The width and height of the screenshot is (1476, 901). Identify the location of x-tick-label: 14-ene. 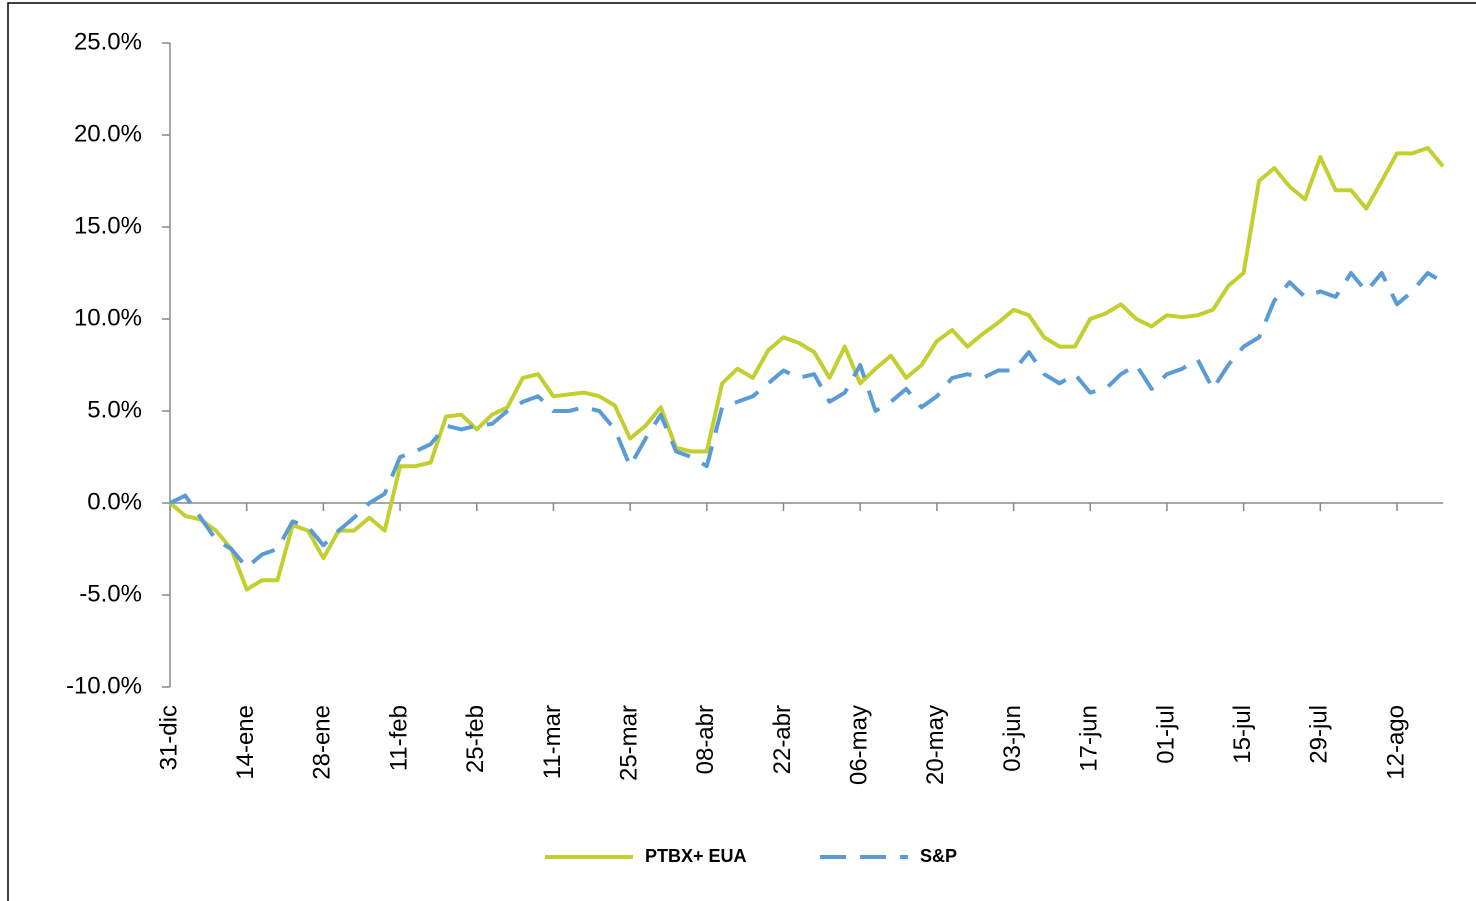
(245, 742).